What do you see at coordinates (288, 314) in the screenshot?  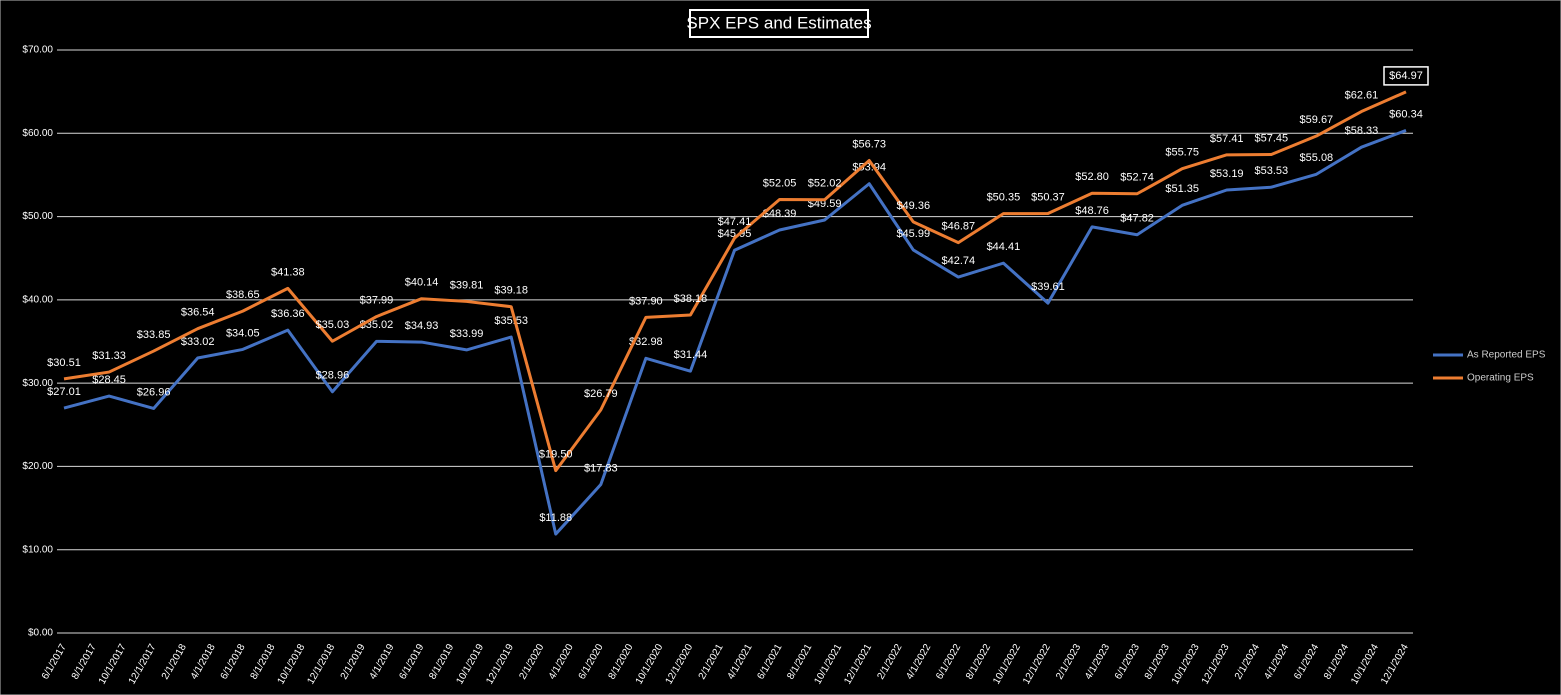 I see `data-label: $36.36` at bounding box center [288, 314].